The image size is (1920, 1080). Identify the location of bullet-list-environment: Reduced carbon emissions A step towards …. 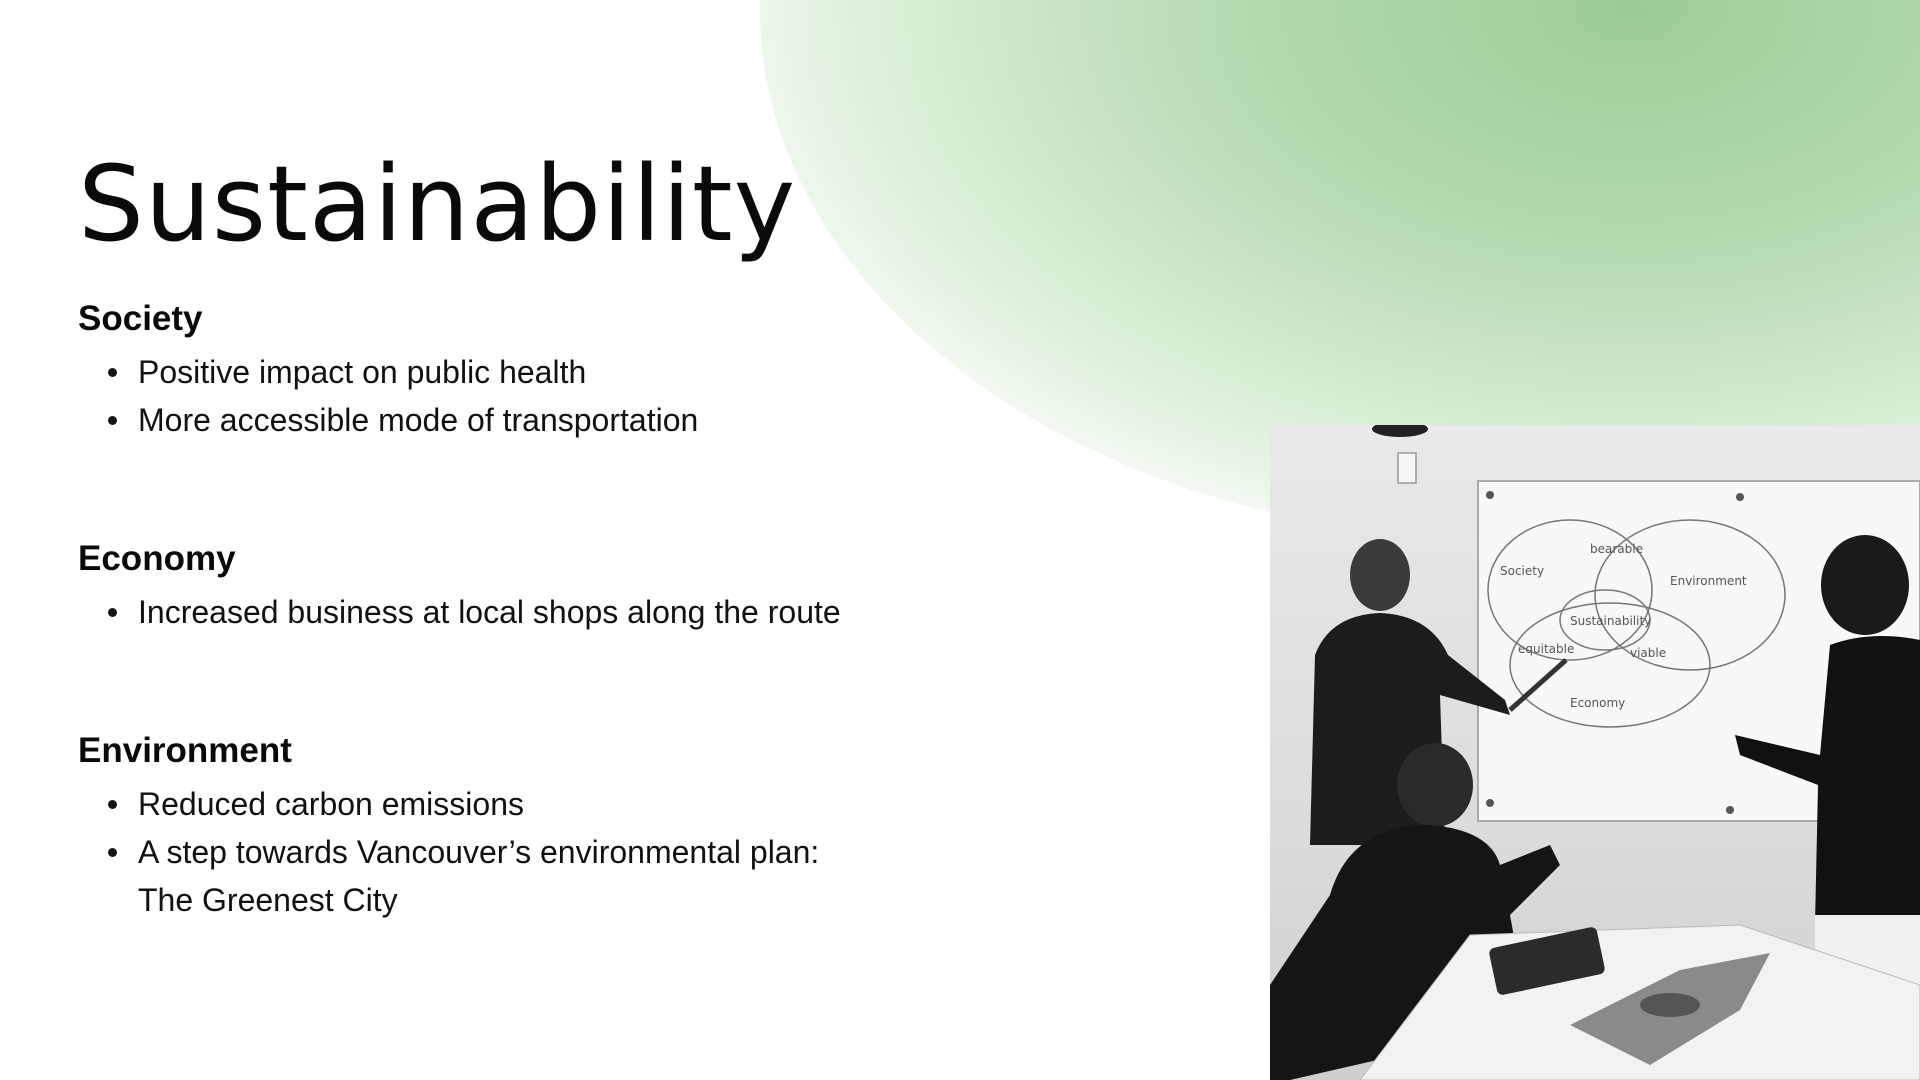
(528, 852).